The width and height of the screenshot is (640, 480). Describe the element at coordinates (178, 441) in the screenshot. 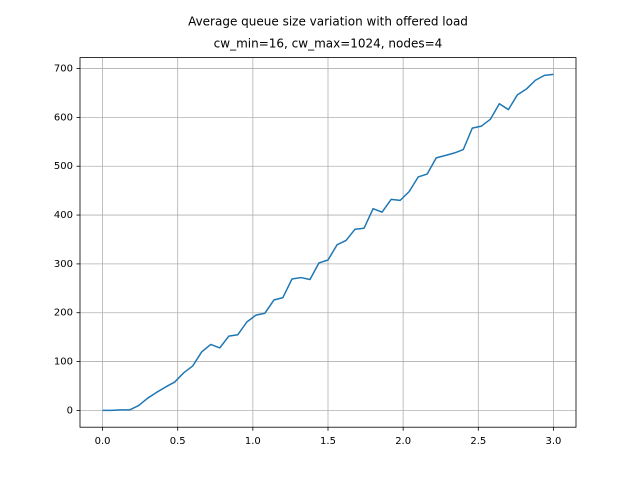

I see `x-tick-label: 0.5` at that location.